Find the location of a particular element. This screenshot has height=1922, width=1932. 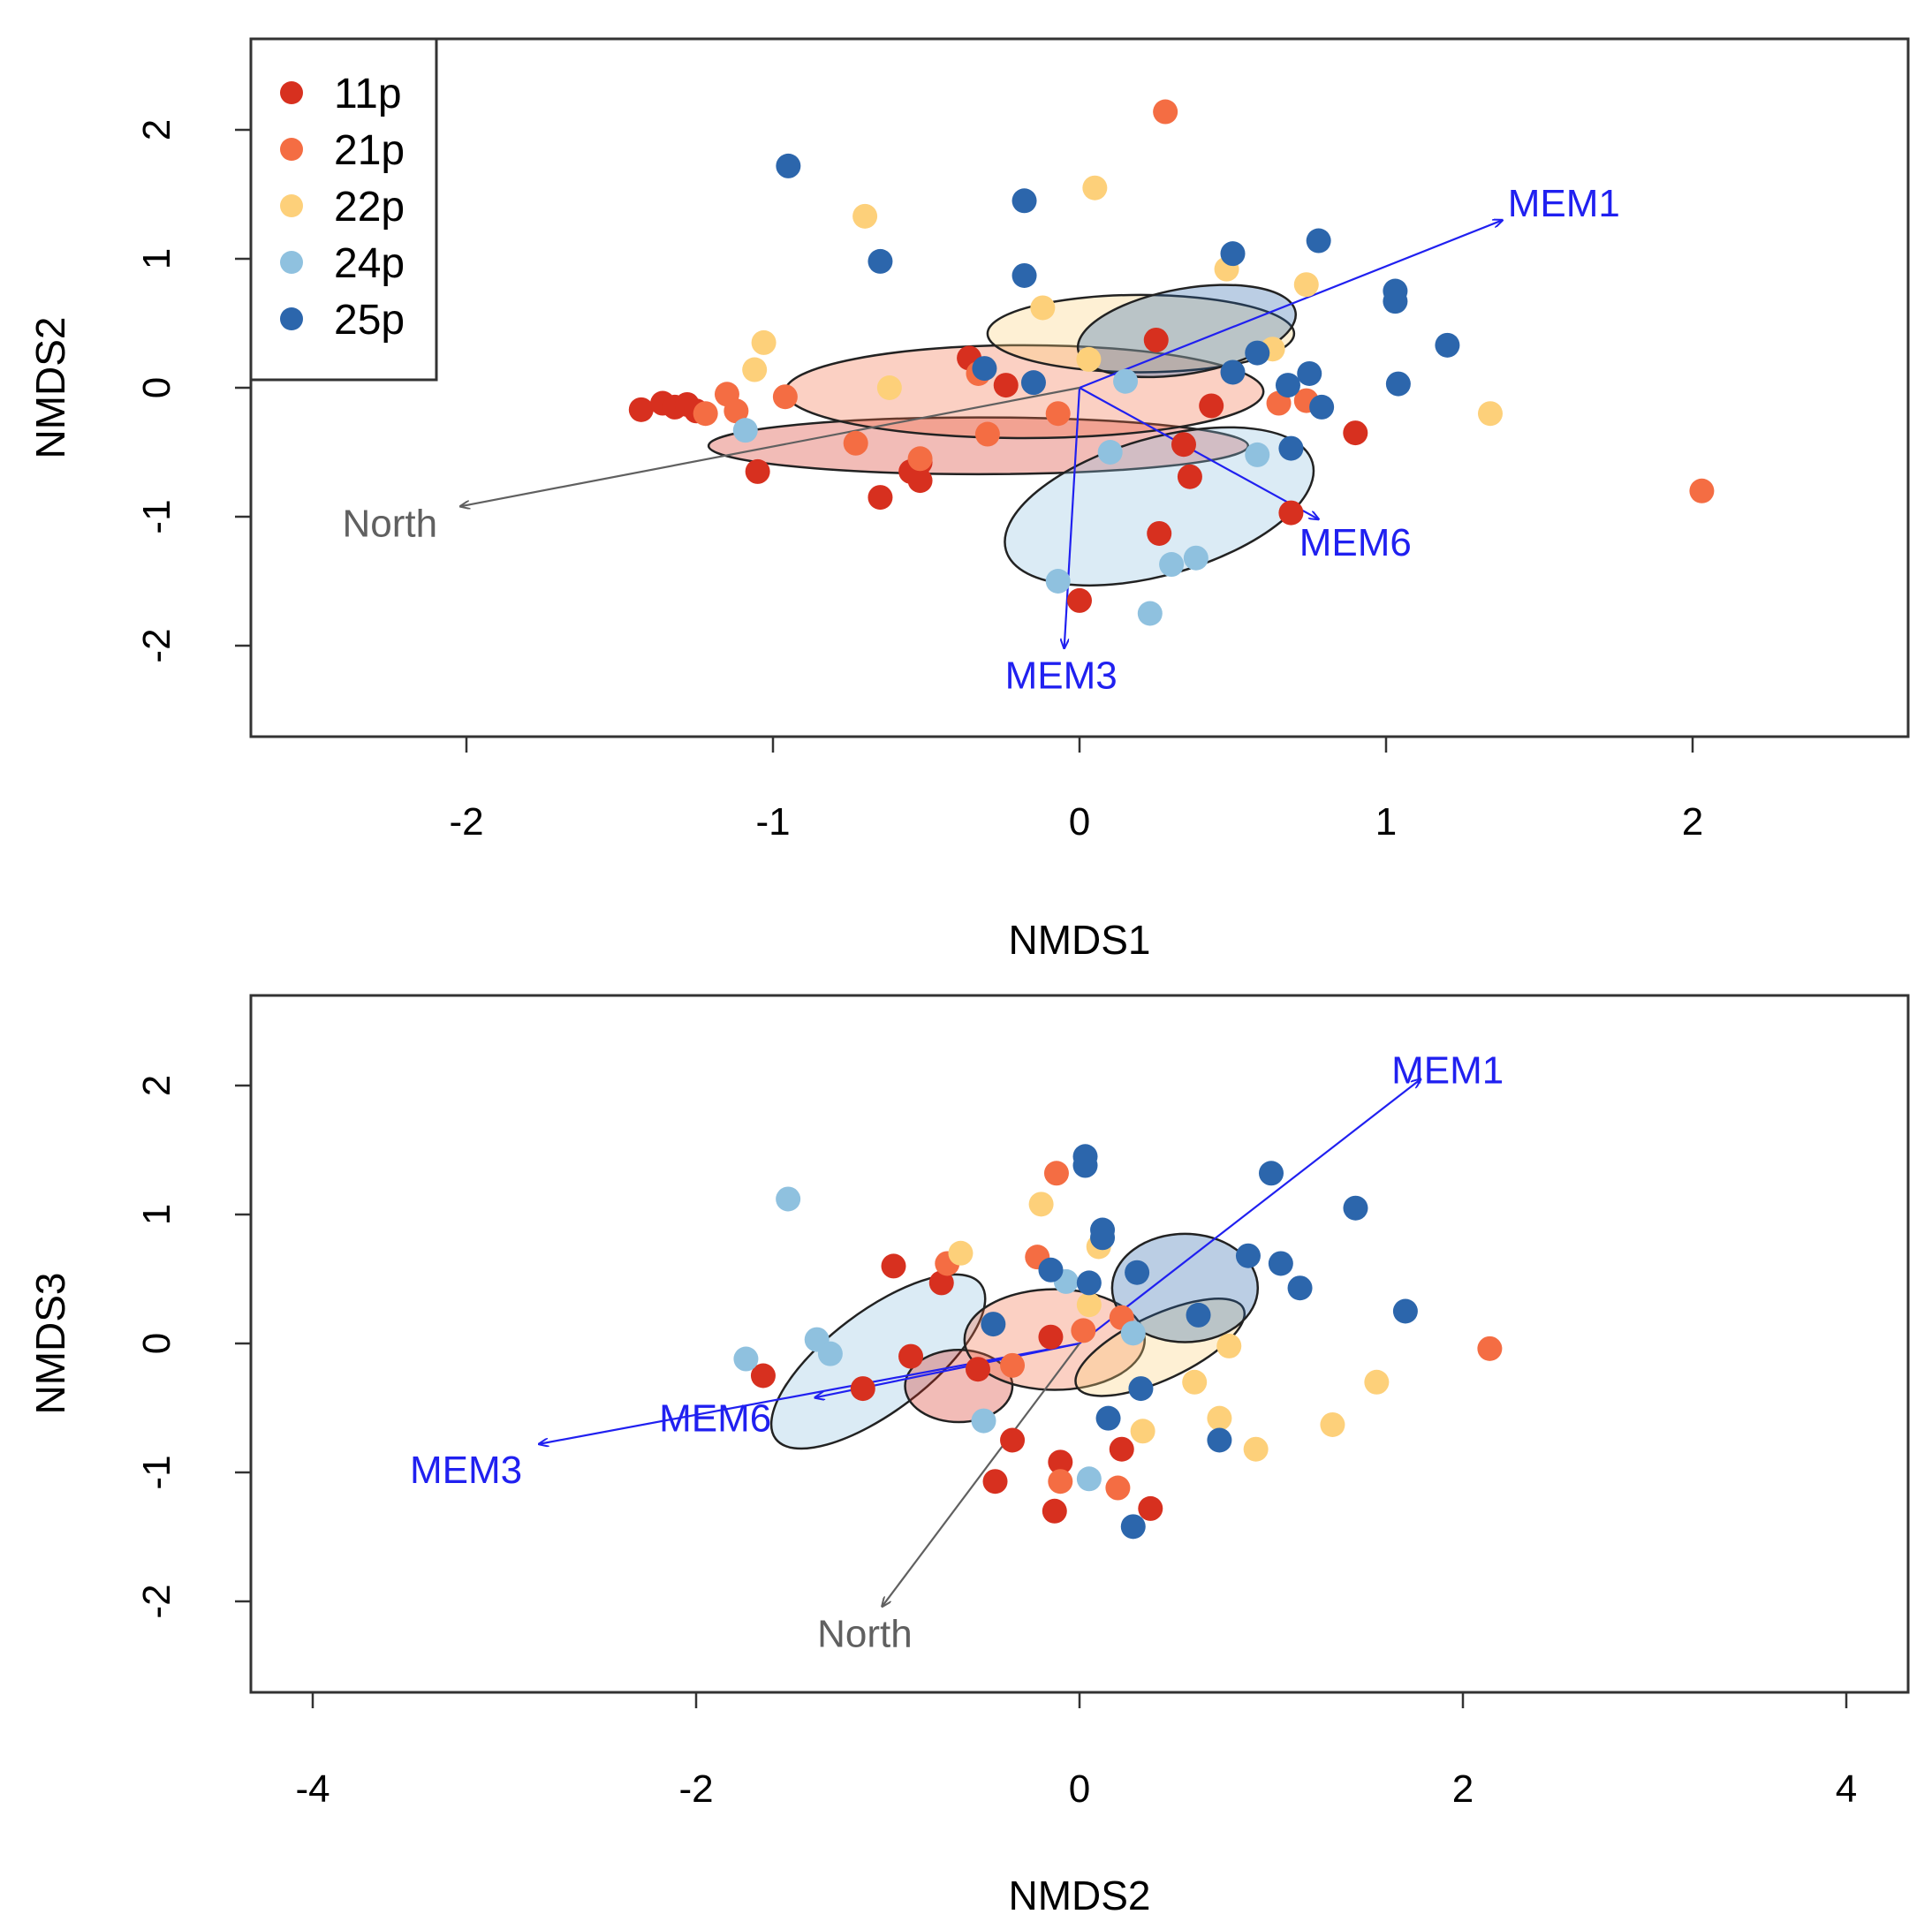

ellipse-22p is located at coordinates (1141, 333).